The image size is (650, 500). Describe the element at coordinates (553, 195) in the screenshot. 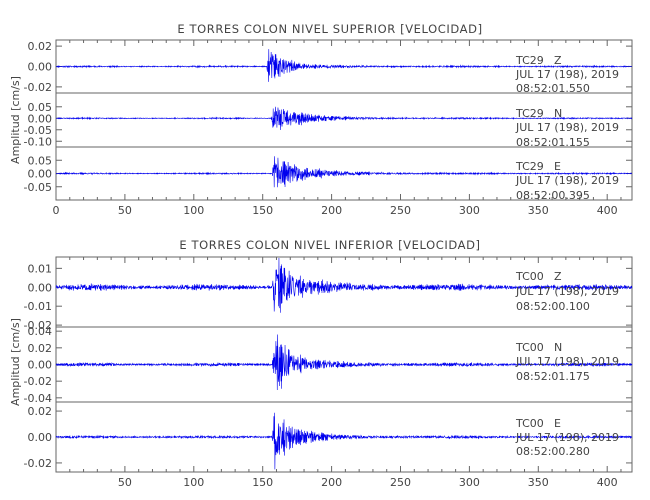

I see `trace-tc29-e-time: 08:52:00.395` at that location.